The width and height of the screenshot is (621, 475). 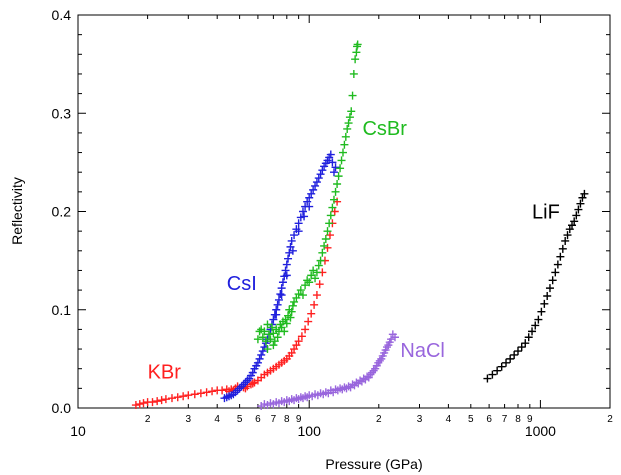 I want to click on x-minor-tick-label: 5, so click(x=471, y=419).